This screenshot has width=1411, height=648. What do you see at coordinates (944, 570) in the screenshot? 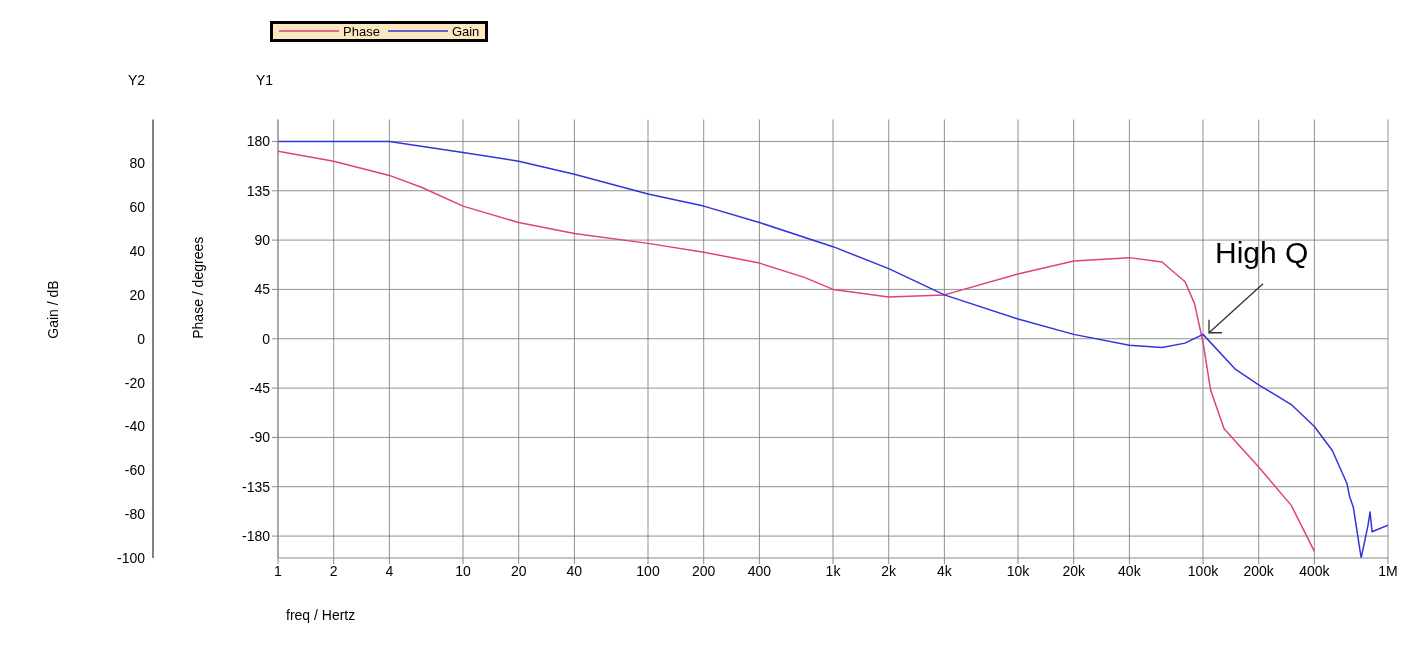
I see `x-tick-label: 4k` at bounding box center [944, 570].